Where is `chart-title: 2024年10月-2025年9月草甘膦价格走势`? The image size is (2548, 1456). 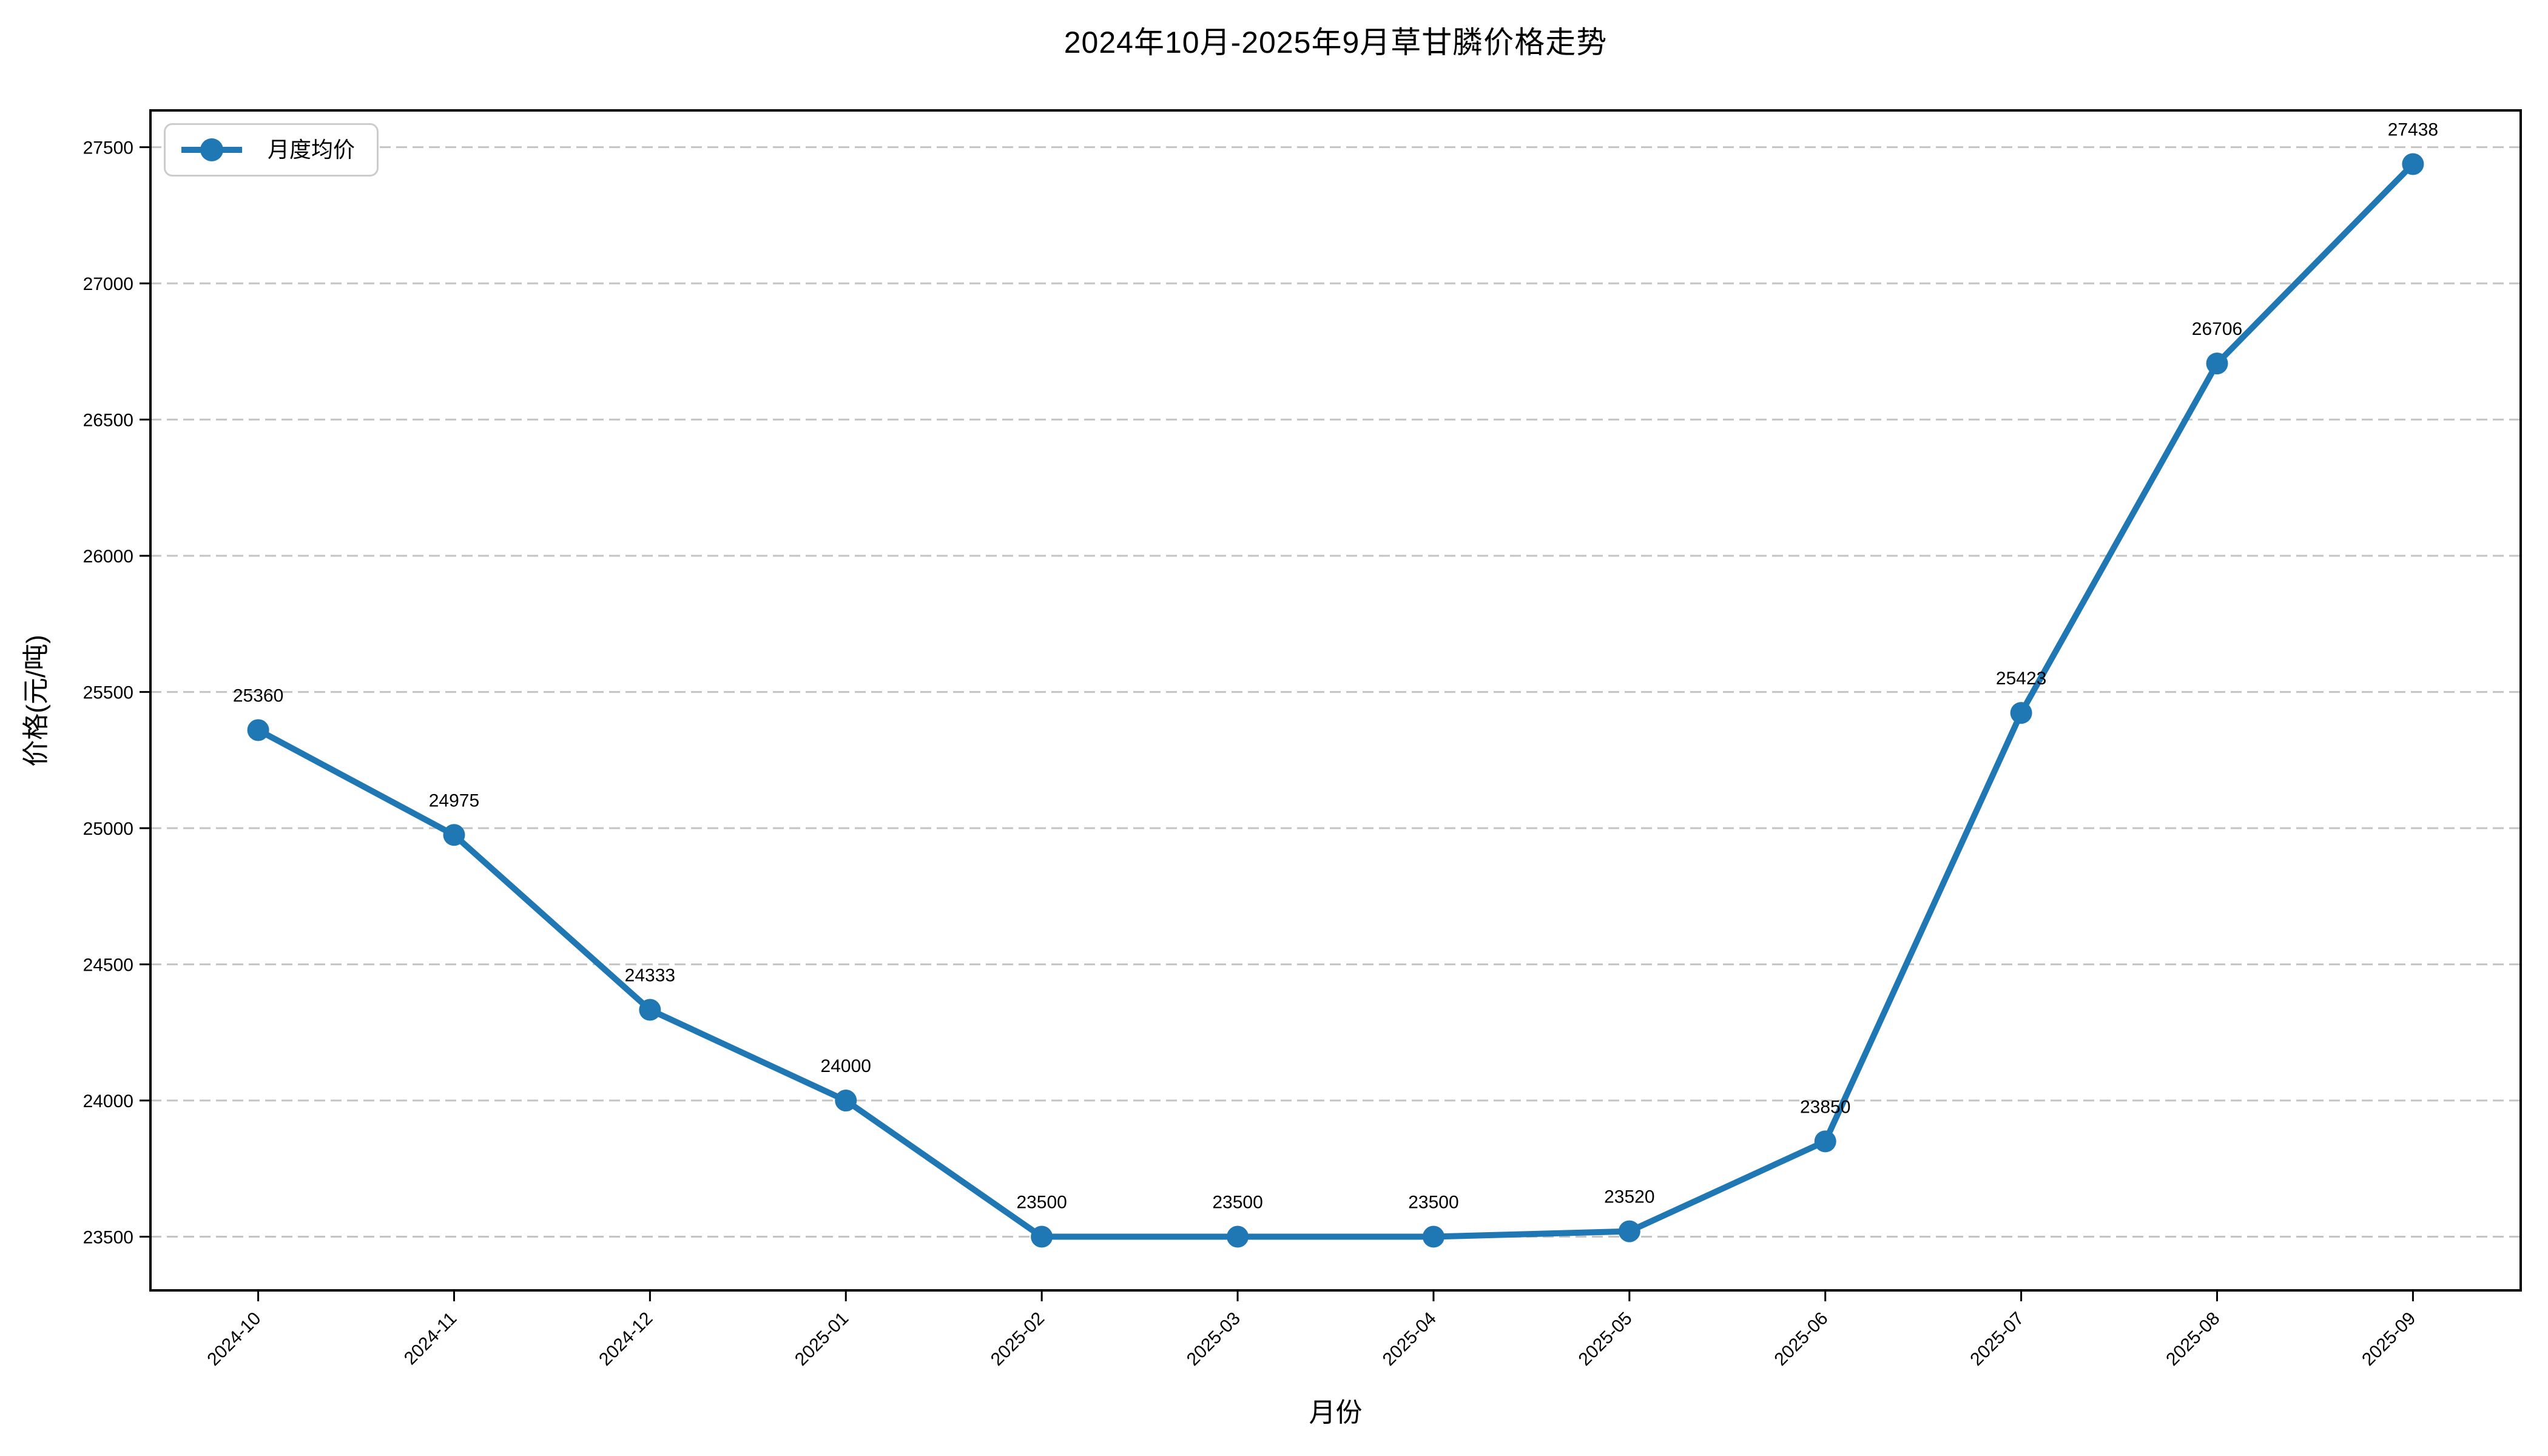
chart-title: 2024年10月-2025年9月草甘膦价格走势 is located at coordinates (1335, 42).